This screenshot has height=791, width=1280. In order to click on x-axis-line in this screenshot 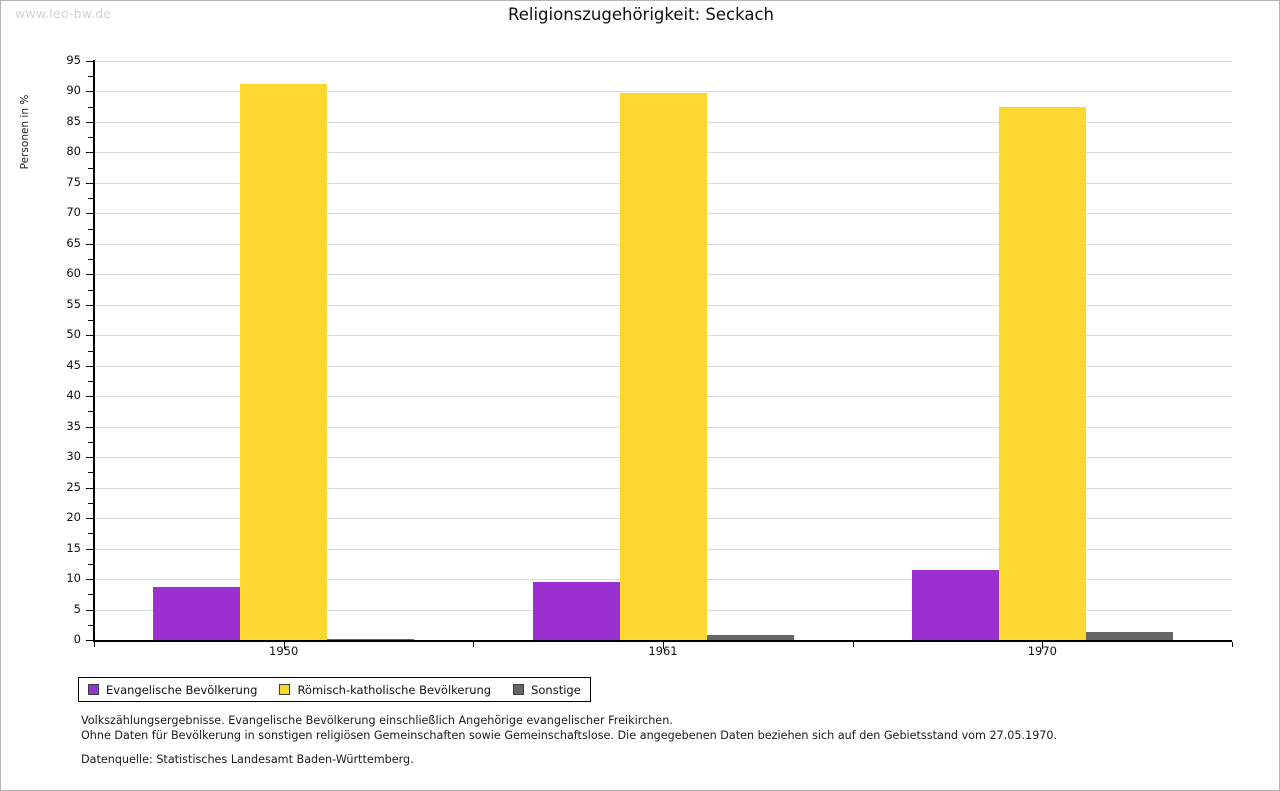, I will do `click(663, 641)`.